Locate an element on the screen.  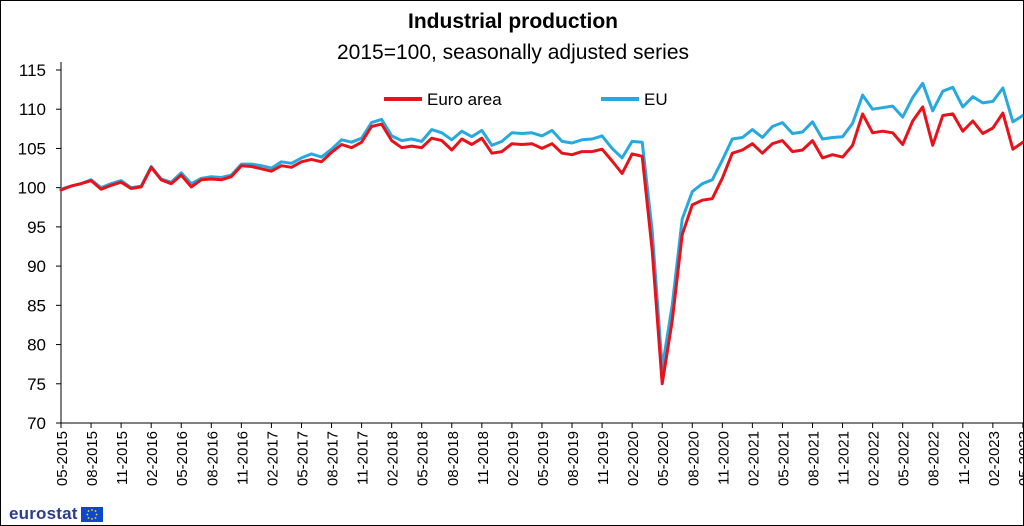
x-tick-label: 02-2017 is located at coordinates (272, 458).